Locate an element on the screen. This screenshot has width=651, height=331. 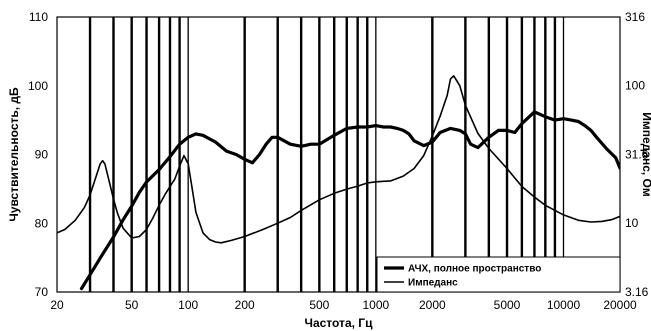
legend: АЧХ, полное пространство Импеданс is located at coordinates (498, 274).